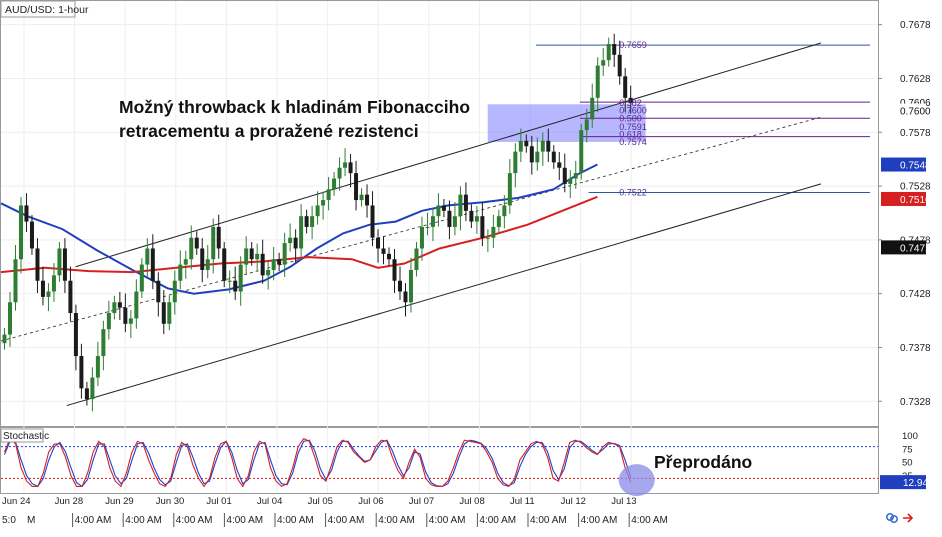 Image resolution: width=942 pixels, height=537 pixels. Describe the element at coordinates (630, 134) in the screenshot. I see `fib-label: 0.618` at that location.